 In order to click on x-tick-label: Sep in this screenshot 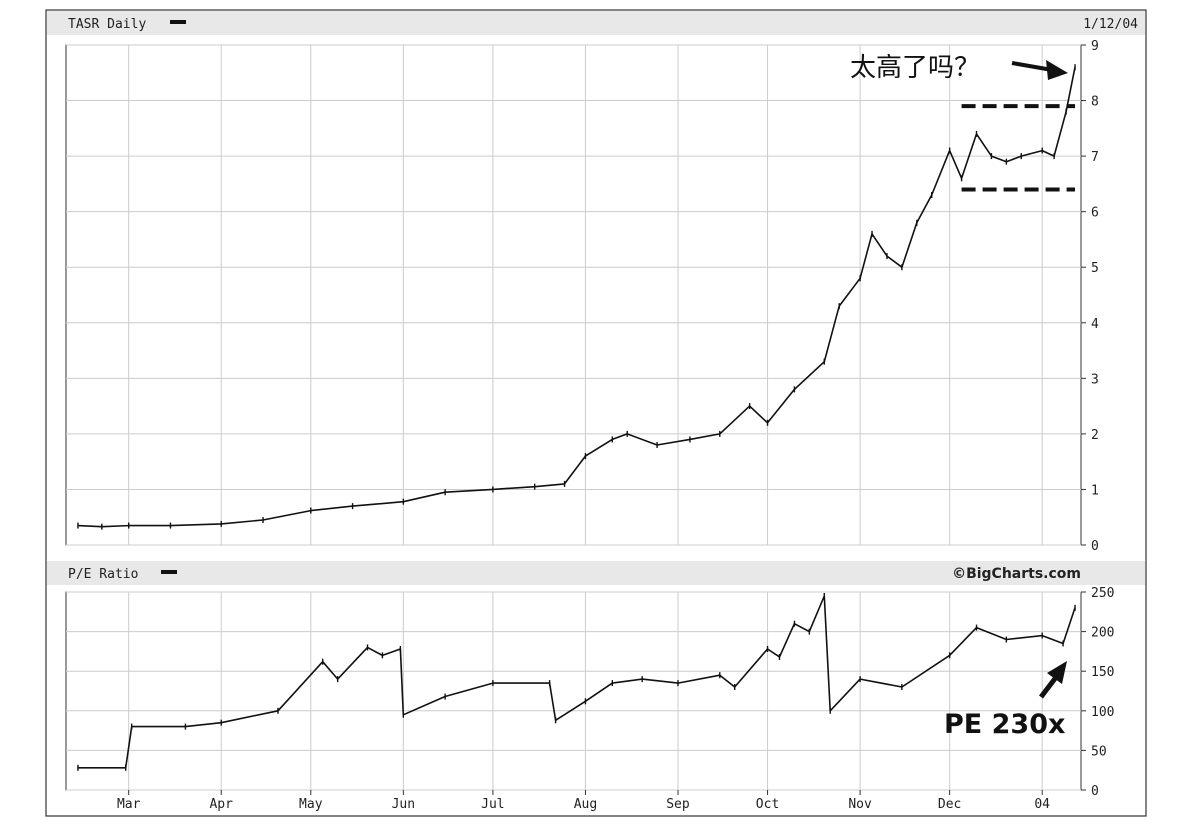, I will do `click(678, 804)`.